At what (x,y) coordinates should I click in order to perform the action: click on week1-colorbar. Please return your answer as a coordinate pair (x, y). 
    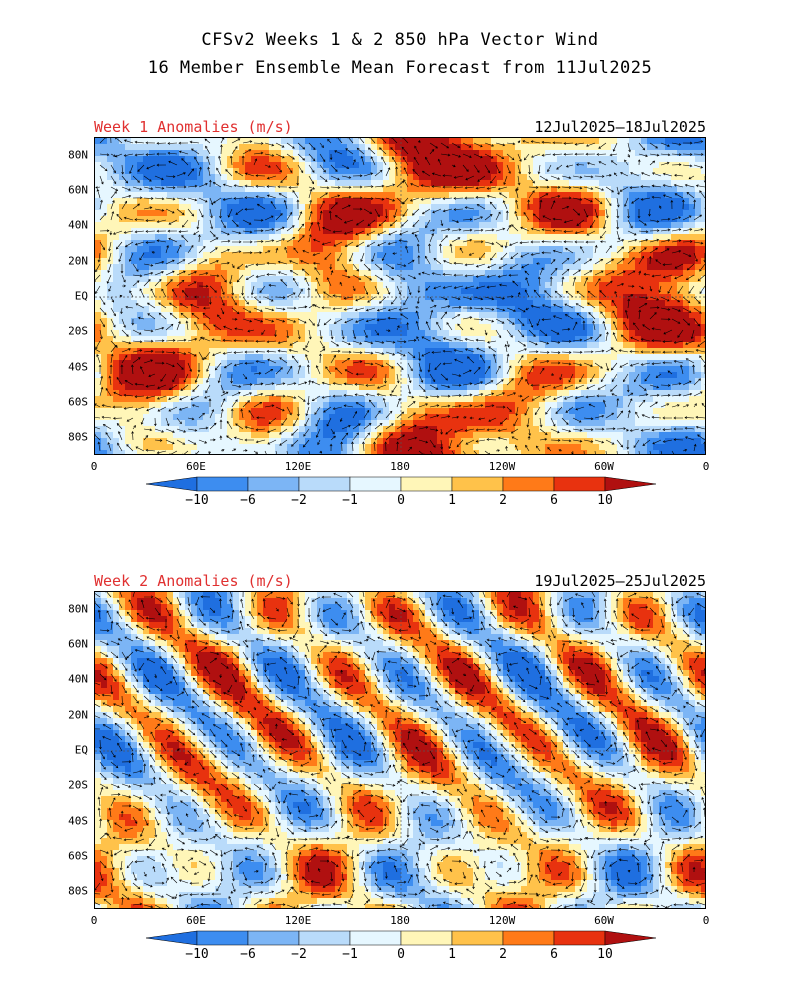
    Looking at the image, I should click on (401, 484).